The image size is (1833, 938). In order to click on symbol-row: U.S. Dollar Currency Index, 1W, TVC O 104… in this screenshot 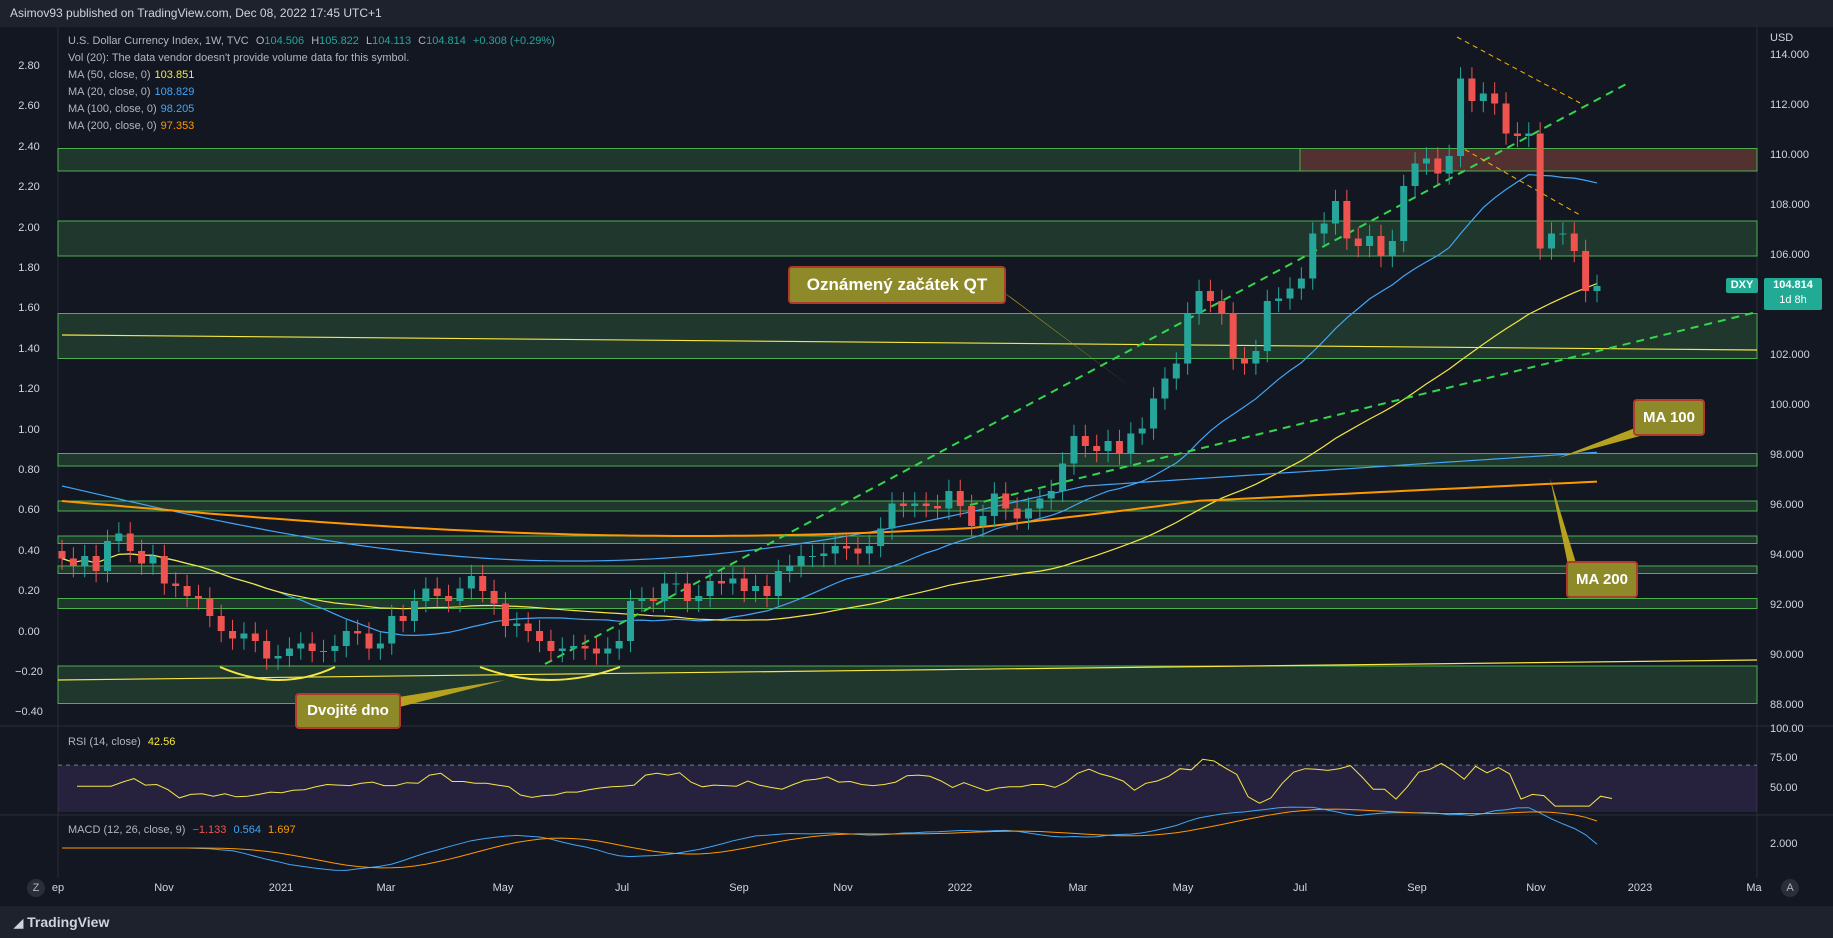, I will do `click(311, 41)`.